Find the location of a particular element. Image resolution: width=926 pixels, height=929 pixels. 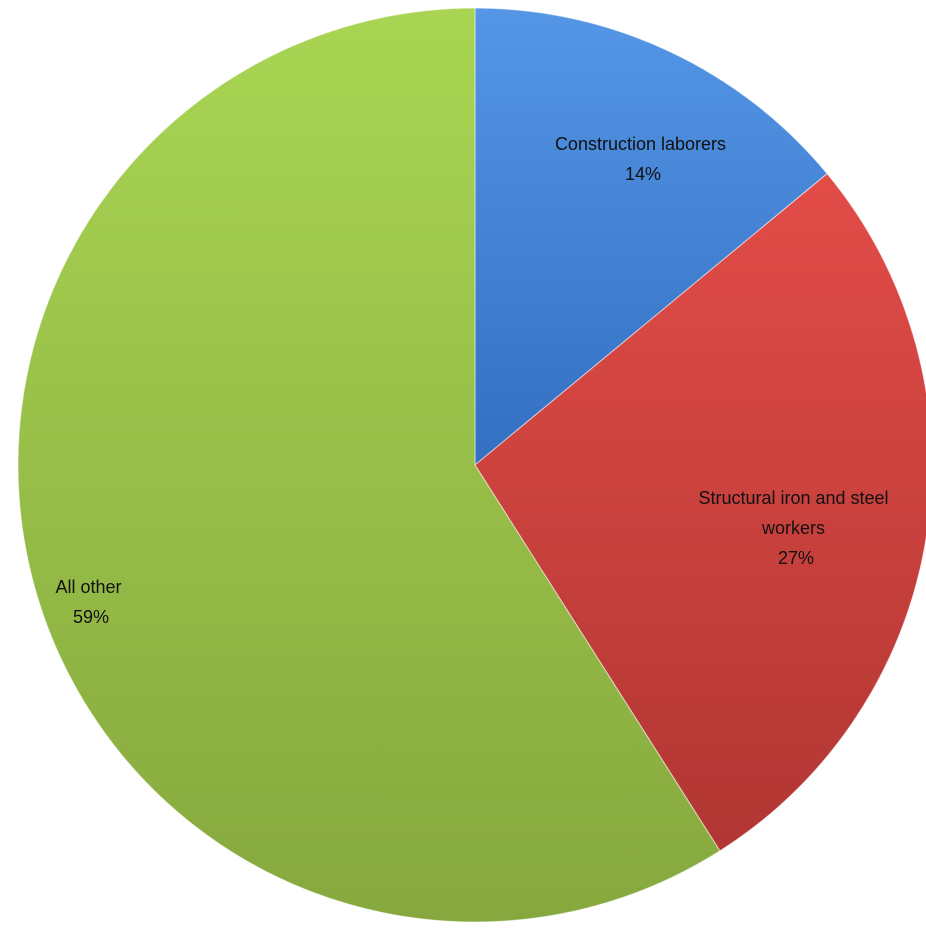

slice-category-structural-iron-steel-workers-line1: Structural iron and steel is located at coordinates (793, 498).